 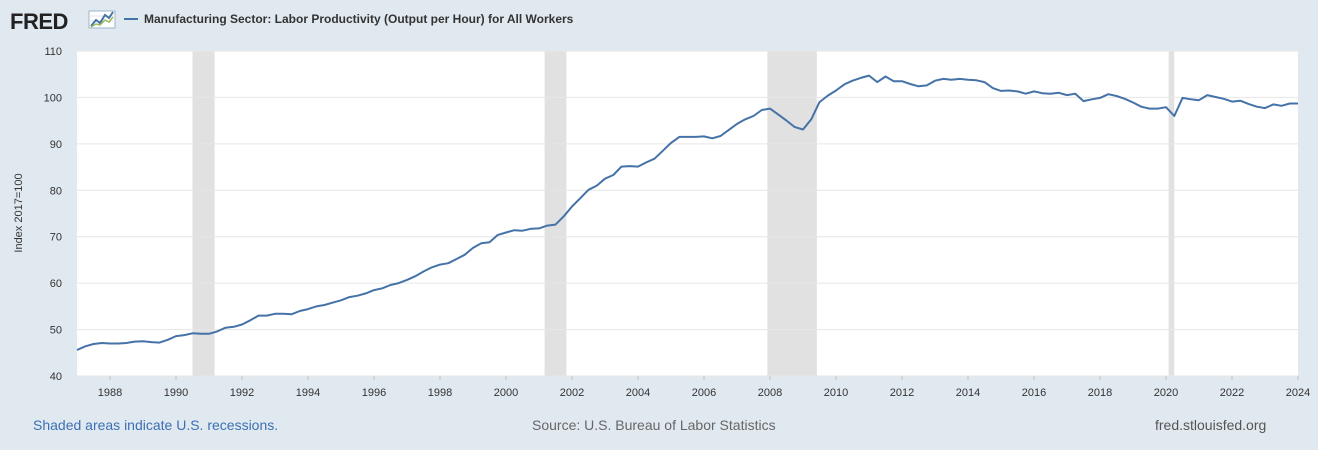 I want to click on x-tick-label: 2000, so click(x=506, y=393).